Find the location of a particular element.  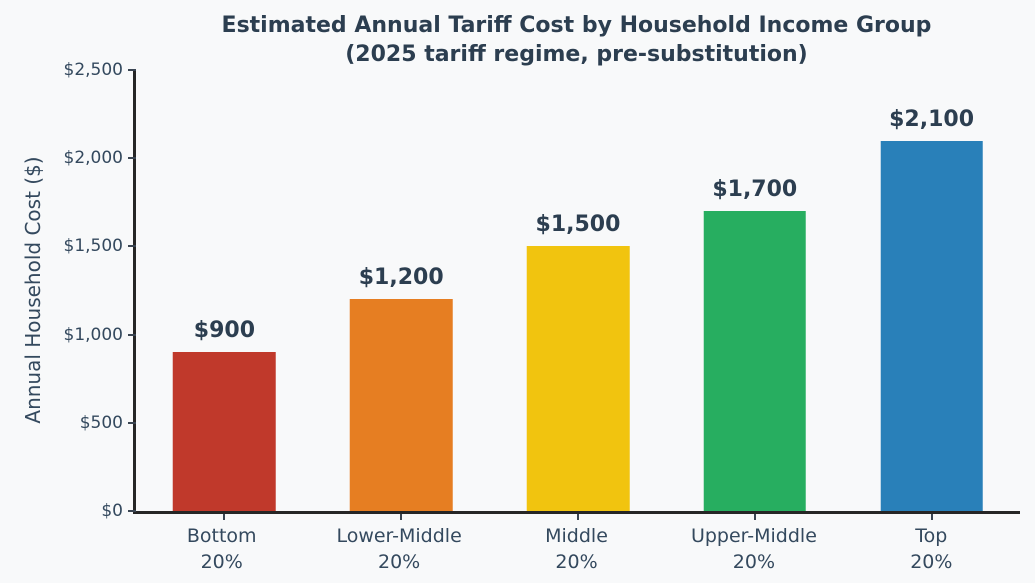

x-axis-label-line1: Top is located at coordinates (931, 536).